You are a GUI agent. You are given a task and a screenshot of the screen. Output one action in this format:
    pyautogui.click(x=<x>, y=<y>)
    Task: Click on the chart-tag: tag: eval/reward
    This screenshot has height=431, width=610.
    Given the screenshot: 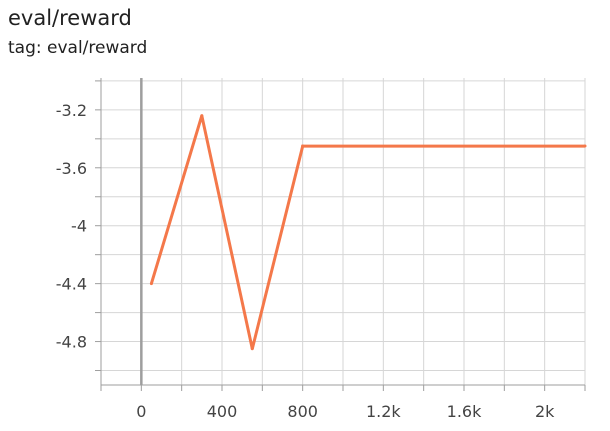 What is the action you would take?
    pyautogui.click(x=78, y=48)
    